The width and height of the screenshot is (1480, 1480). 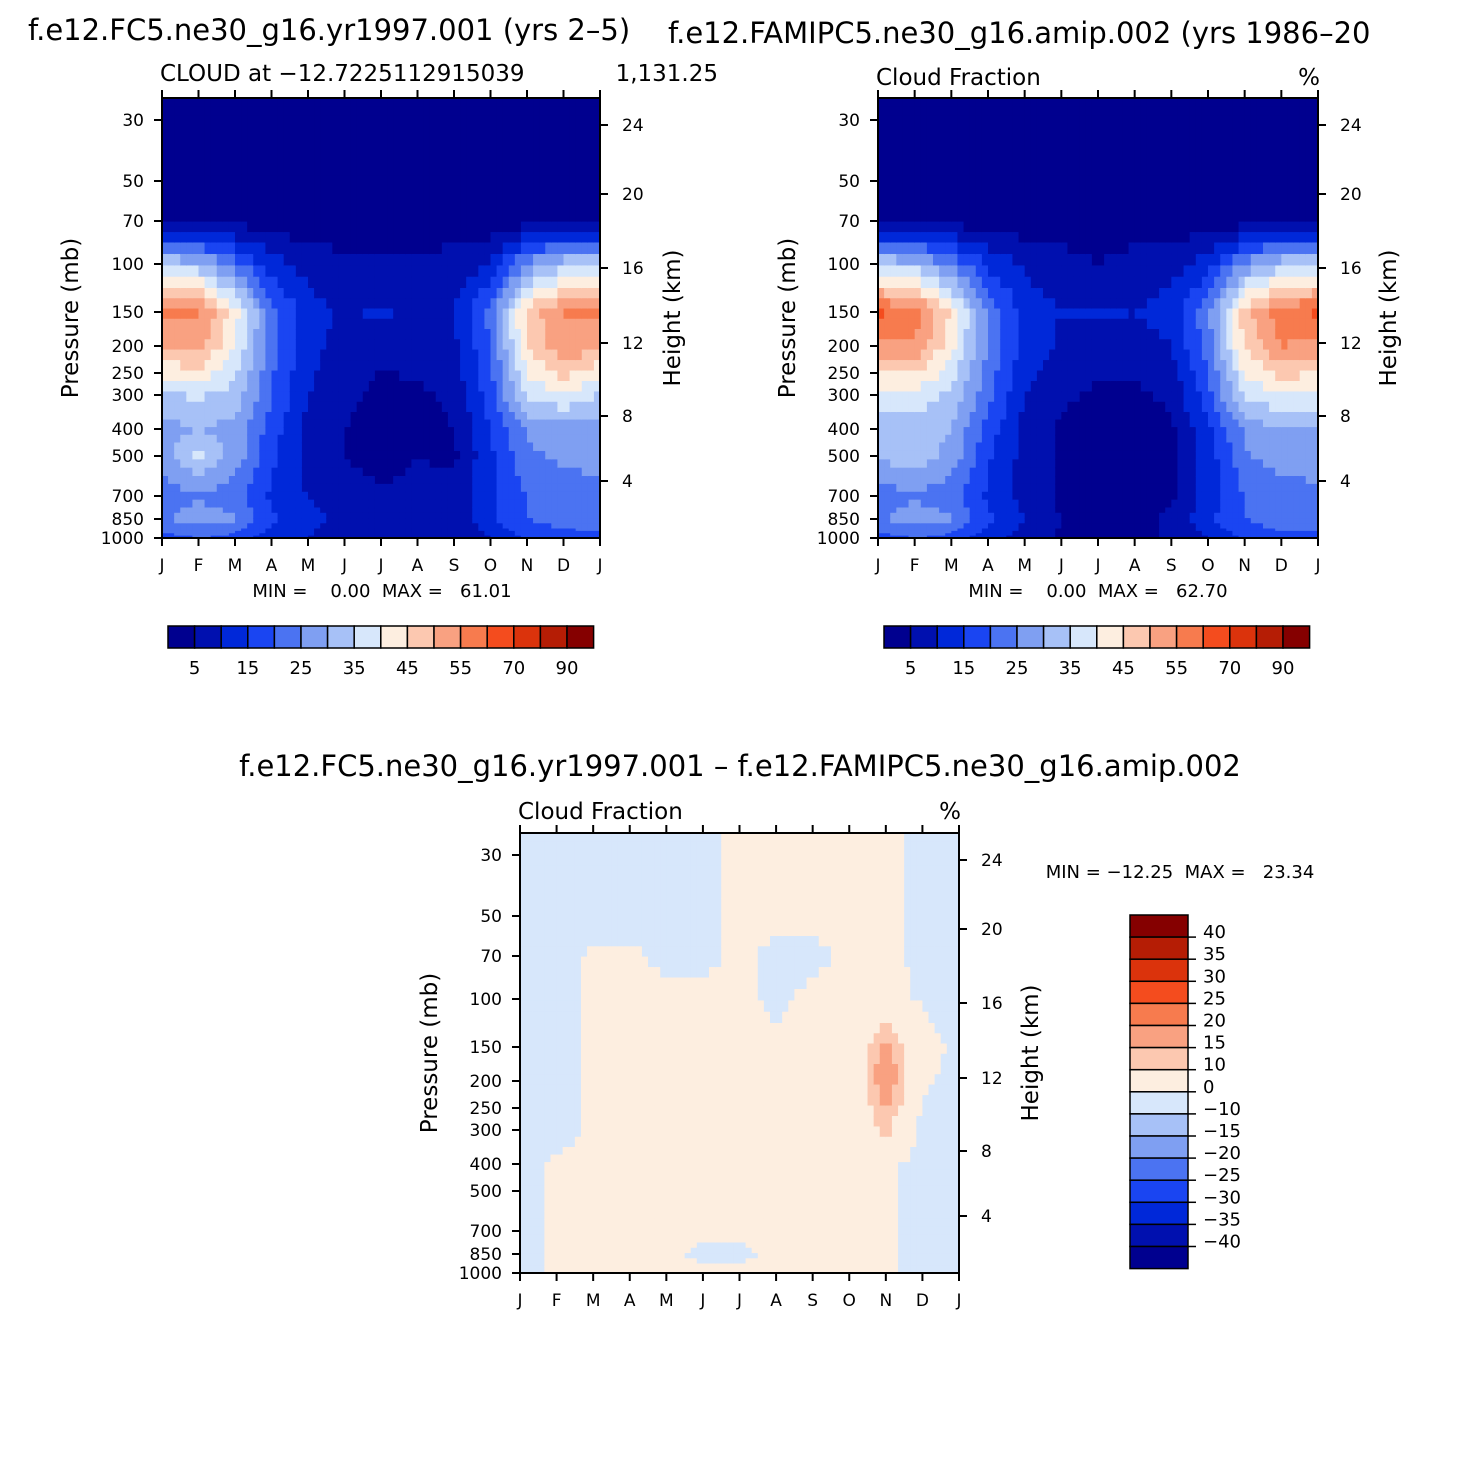 I want to click on y2-tick-label: 24, so click(x=633, y=126).